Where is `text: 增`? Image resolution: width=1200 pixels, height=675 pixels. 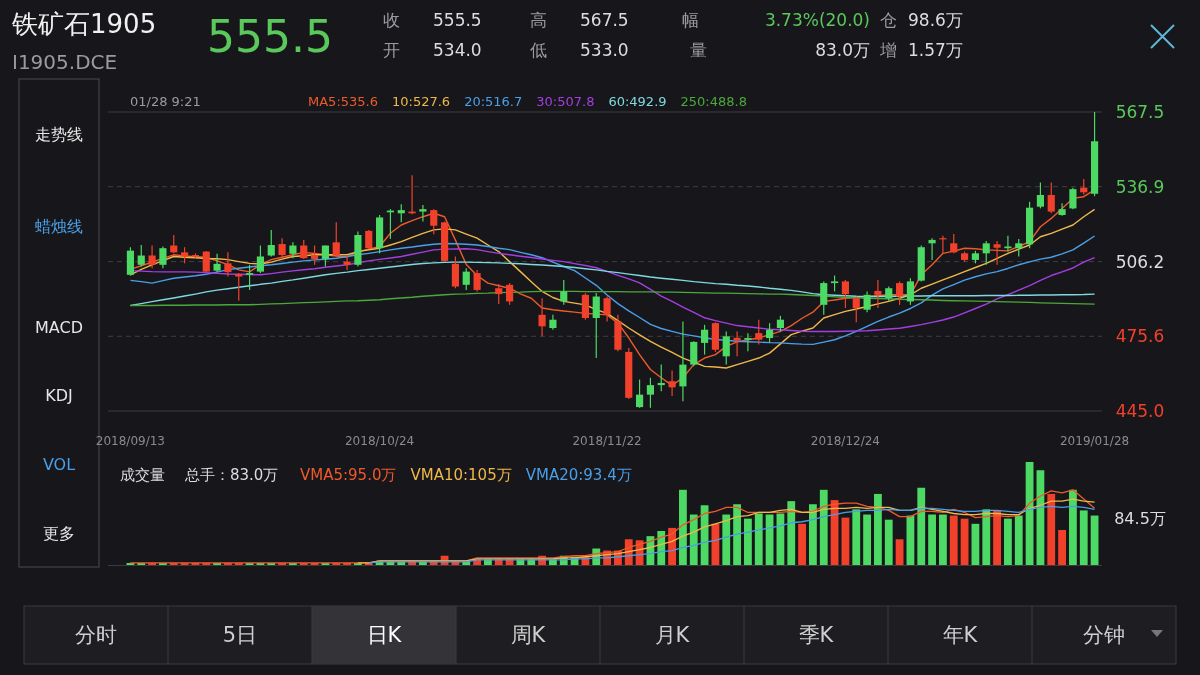
text: 增 is located at coordinates (888, 50).